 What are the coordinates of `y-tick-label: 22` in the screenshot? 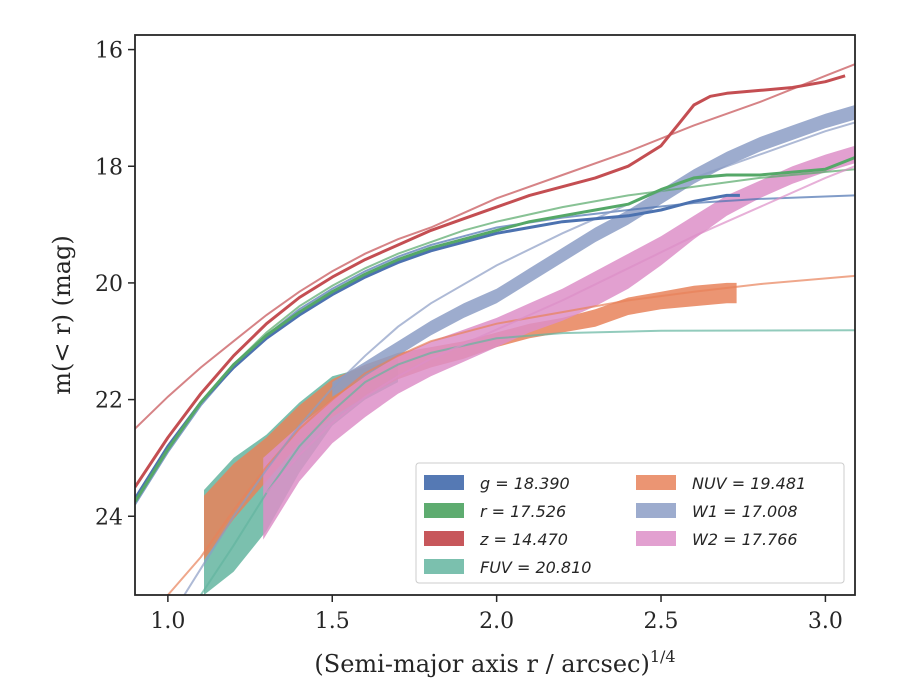 It's located at (109, 401).